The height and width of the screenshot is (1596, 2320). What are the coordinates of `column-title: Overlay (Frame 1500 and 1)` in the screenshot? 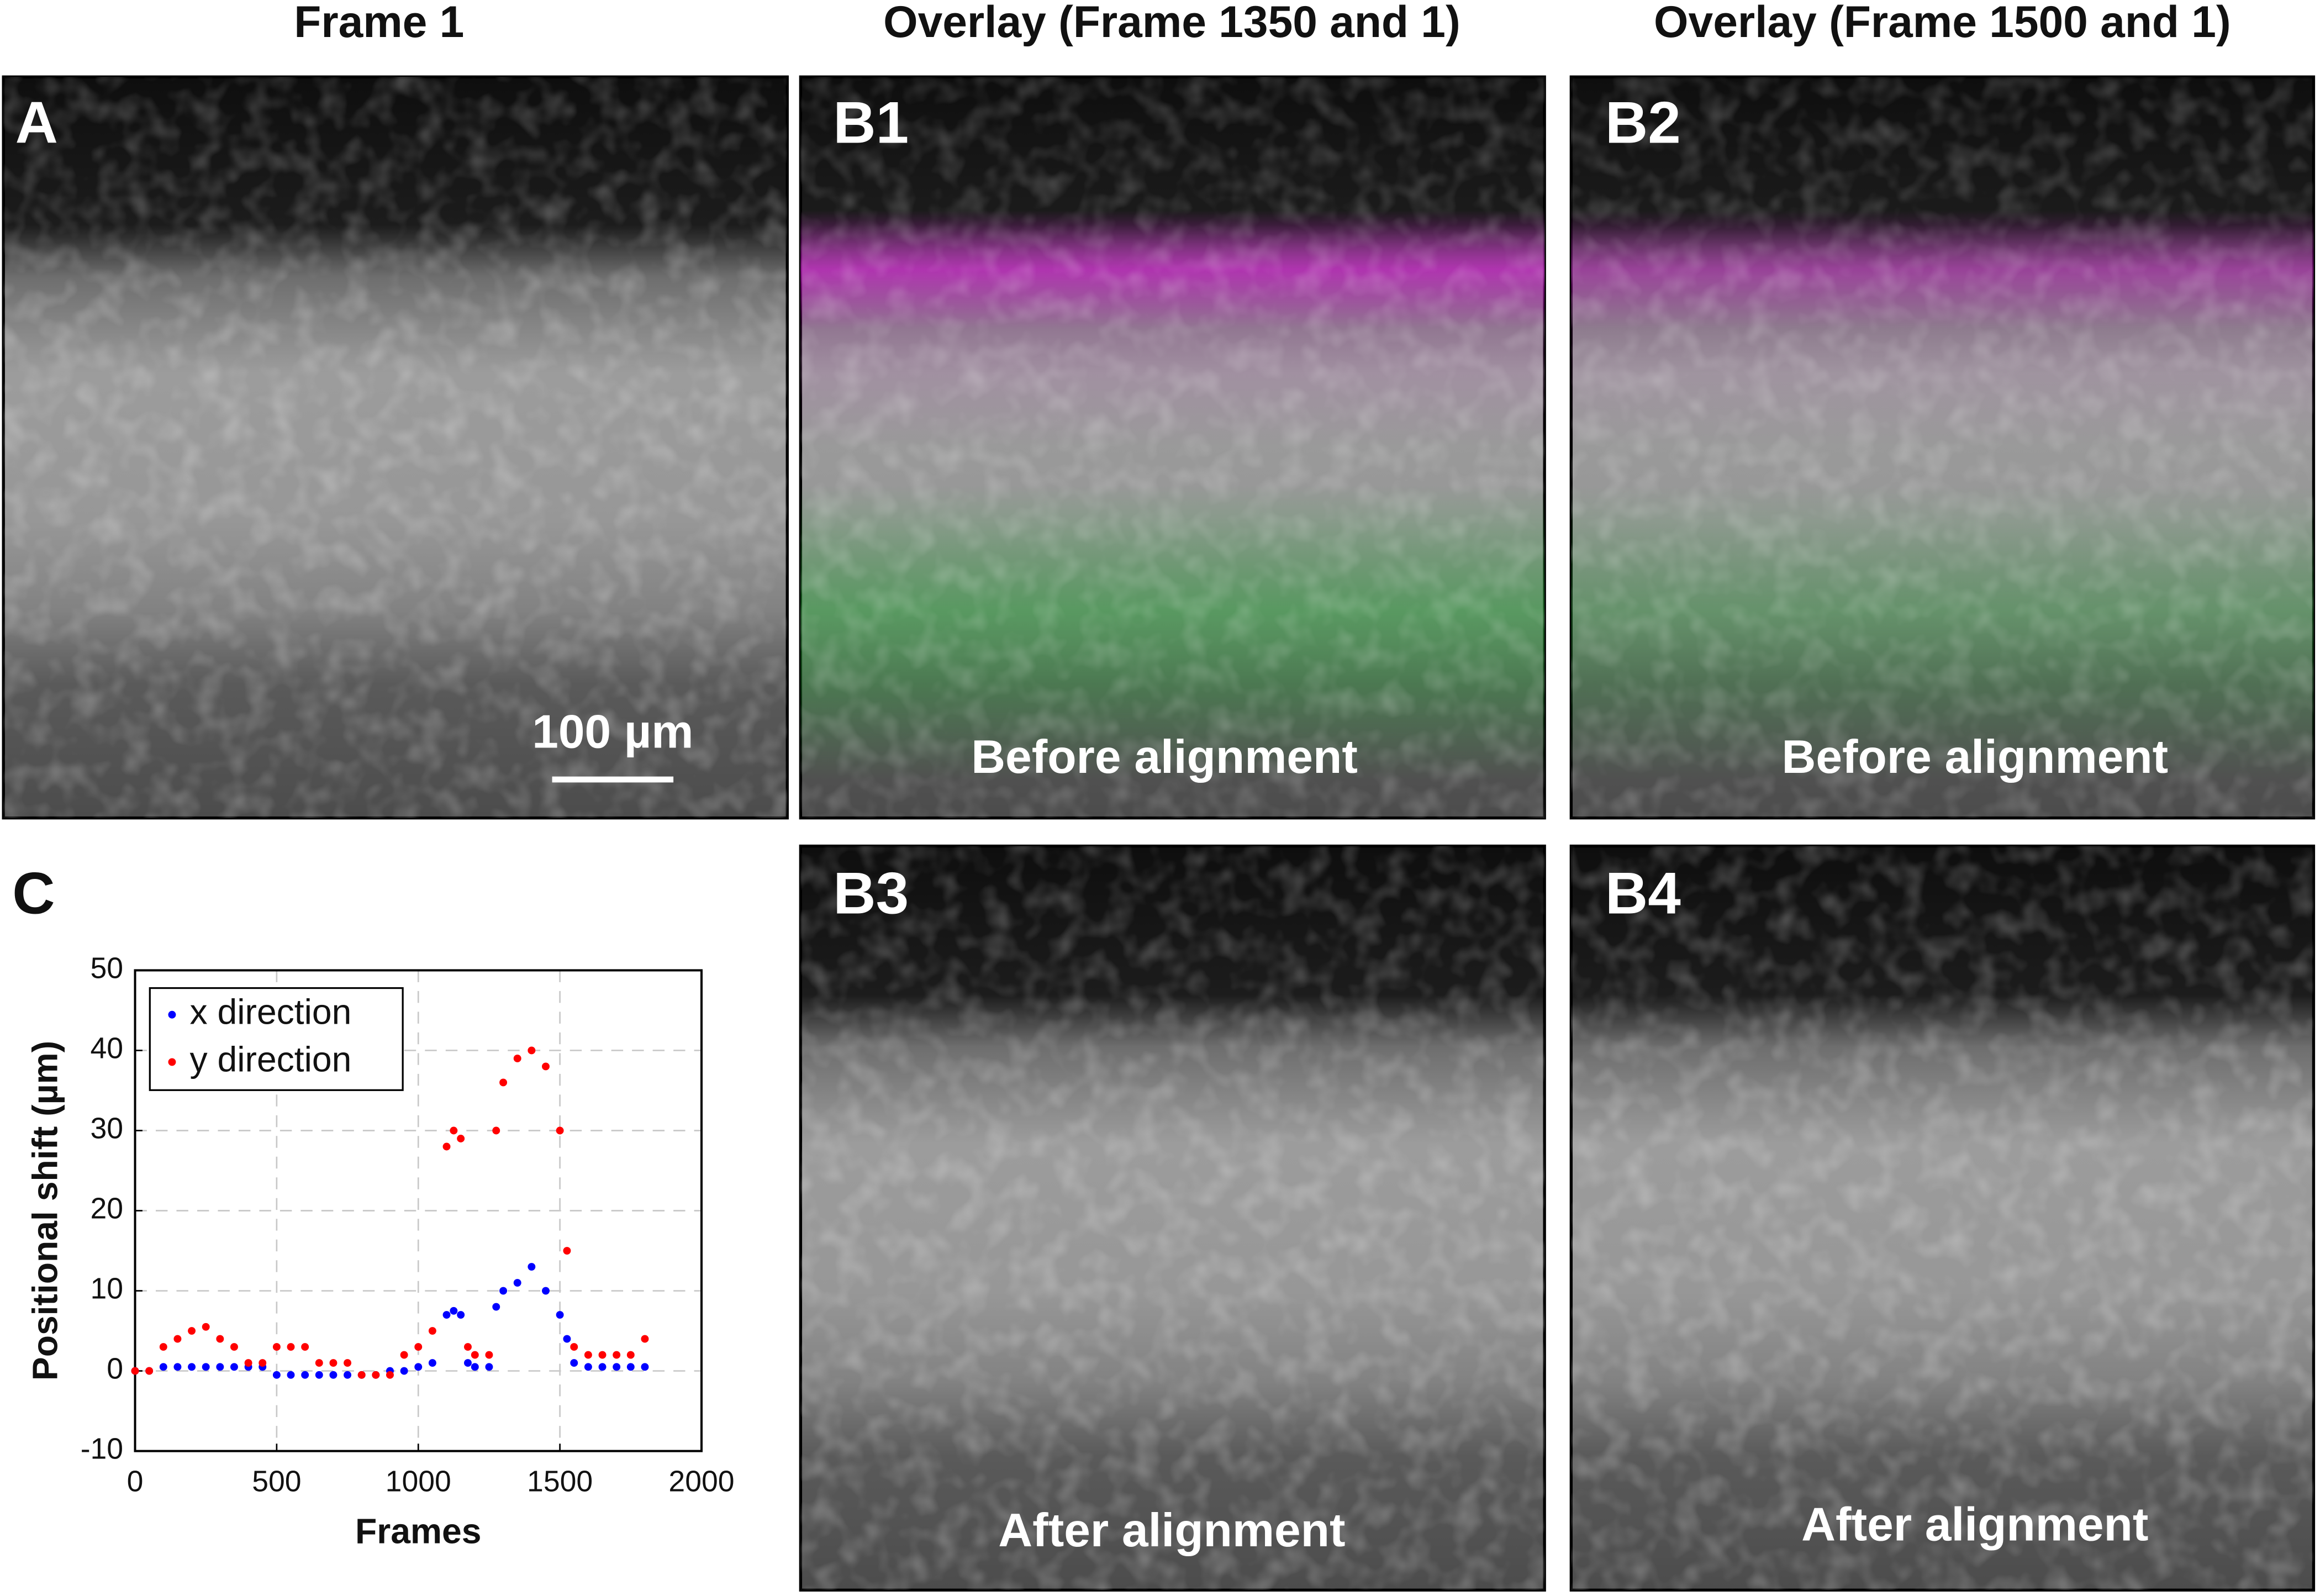 It's located at (1943, 23).